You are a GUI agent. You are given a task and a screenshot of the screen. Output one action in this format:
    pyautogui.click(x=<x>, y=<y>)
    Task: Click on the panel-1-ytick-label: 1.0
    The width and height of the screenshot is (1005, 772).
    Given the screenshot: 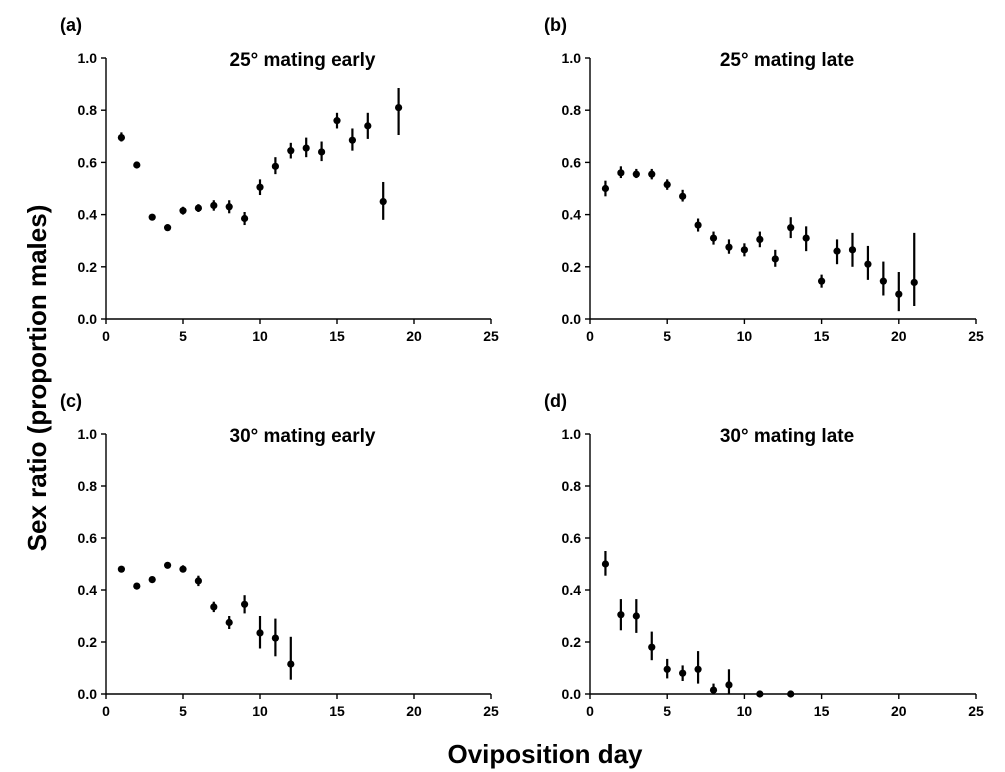 What is the action you would take?
    pyautogui.click(x=88, y=58)
    